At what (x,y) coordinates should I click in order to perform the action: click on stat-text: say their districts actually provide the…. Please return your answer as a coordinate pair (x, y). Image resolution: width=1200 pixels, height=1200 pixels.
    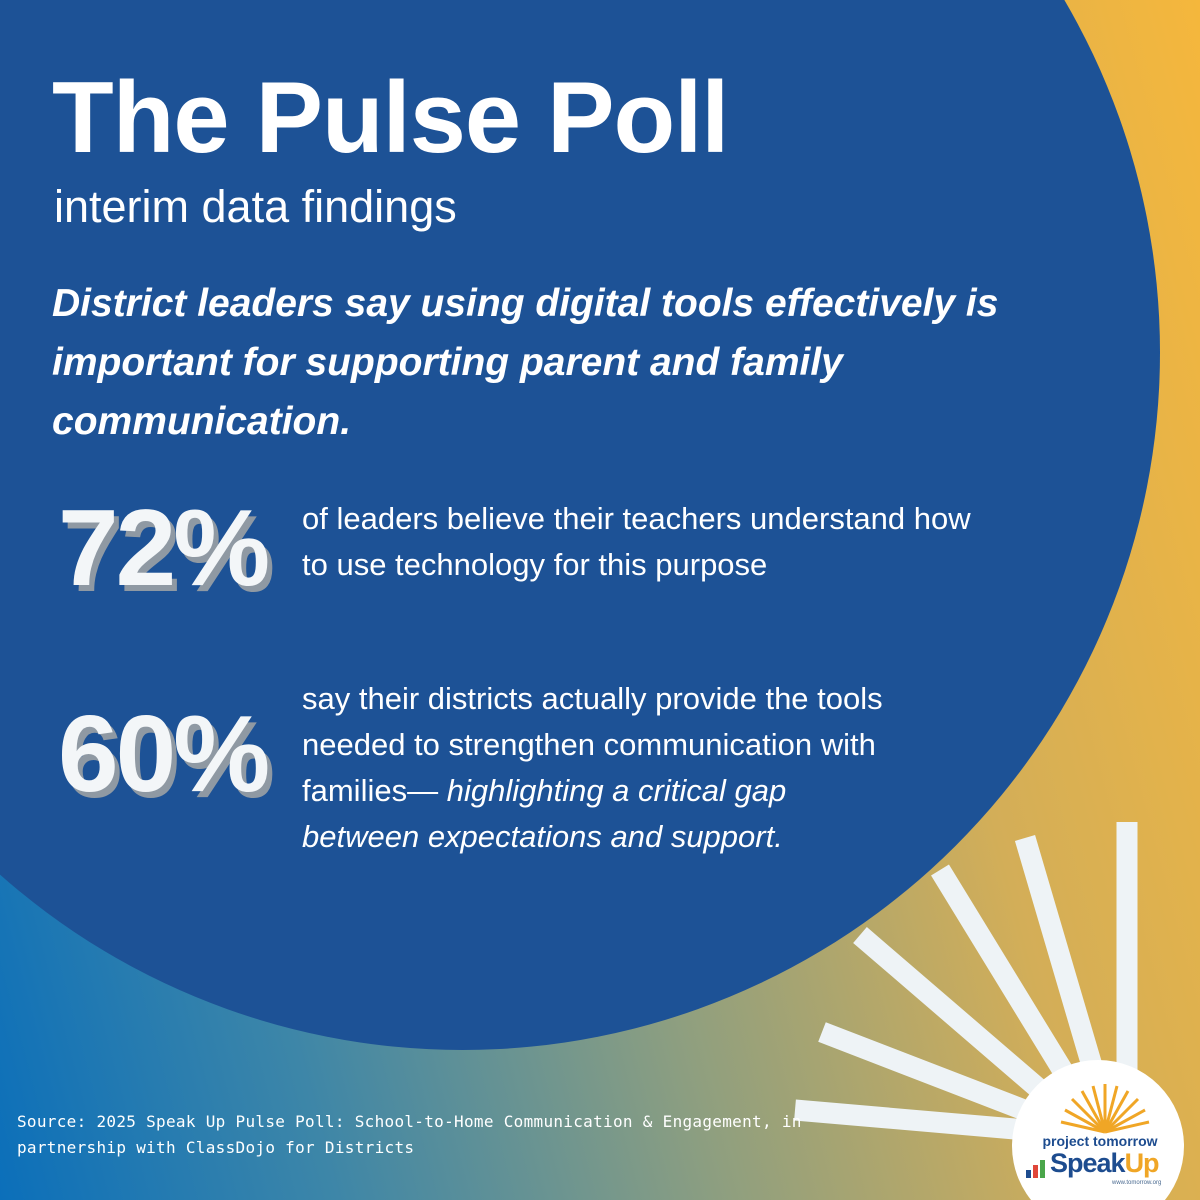
    Looking at the image, I should click on (592, 744).